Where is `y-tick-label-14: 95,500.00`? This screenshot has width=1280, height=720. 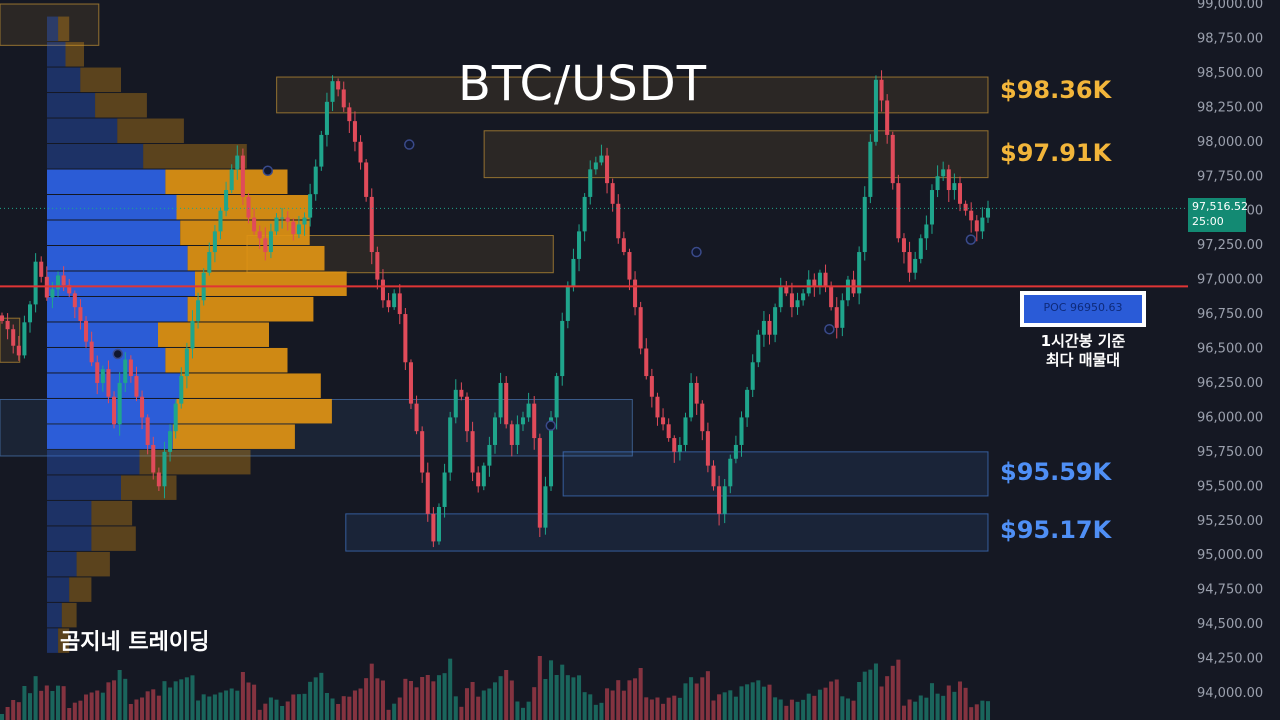
y-tick-label-14: 95,500.00 is located at coordinates (1230, 486).